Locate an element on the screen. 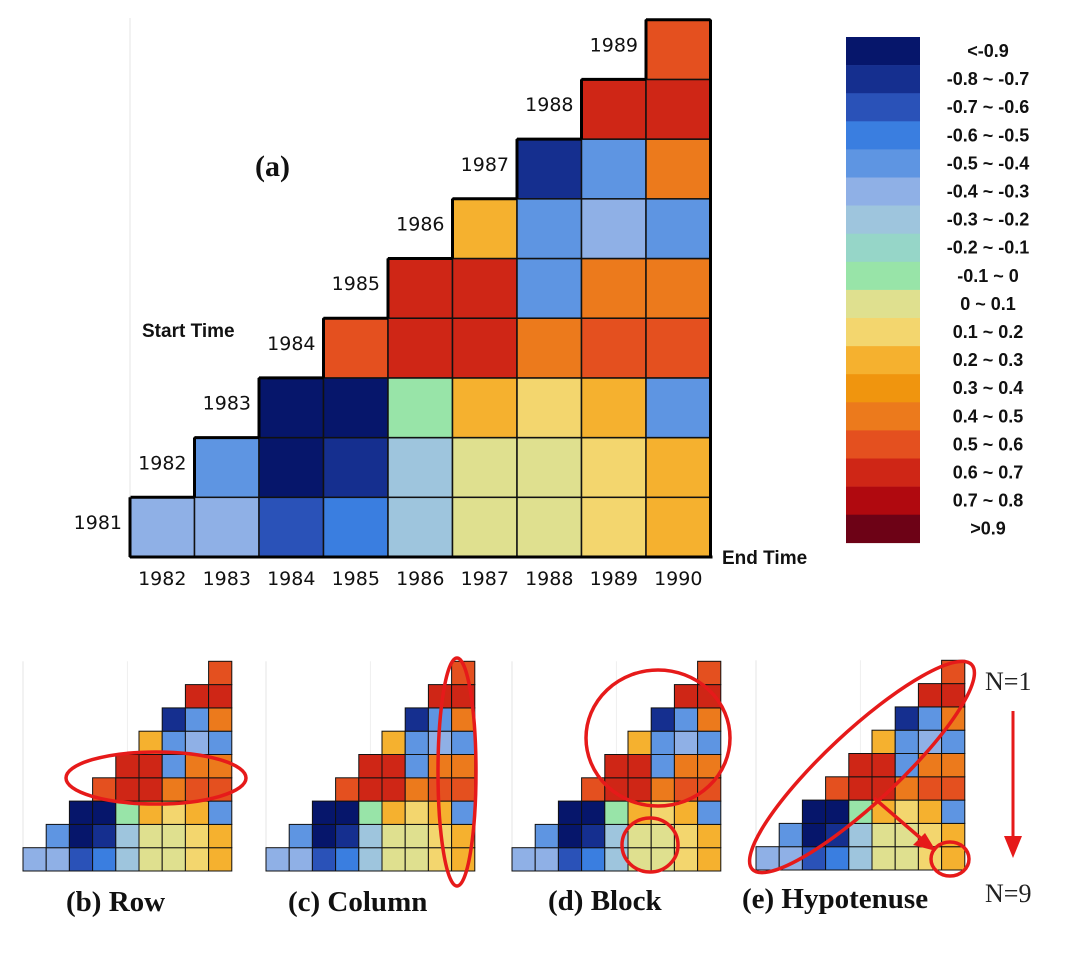 The width and height of the screenshot is (1071, 962). x-axis-title: End Time is located at coordinates (764, 558).